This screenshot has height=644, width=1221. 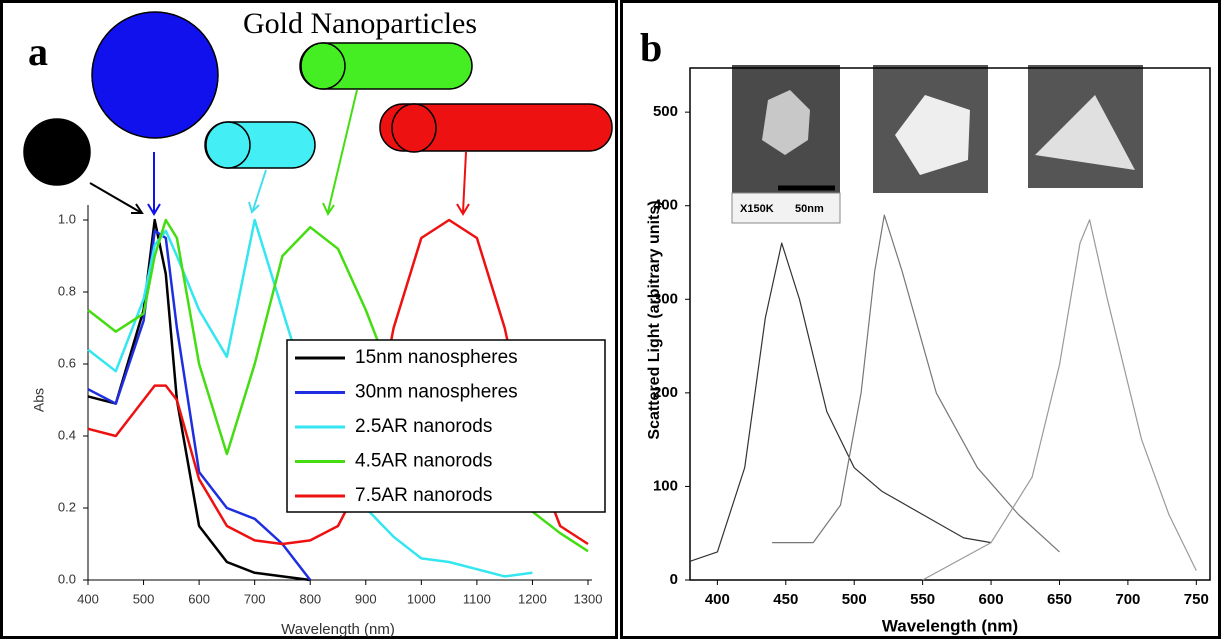 I want to click on y-tick-label: 100, so click(x=665, y=485).